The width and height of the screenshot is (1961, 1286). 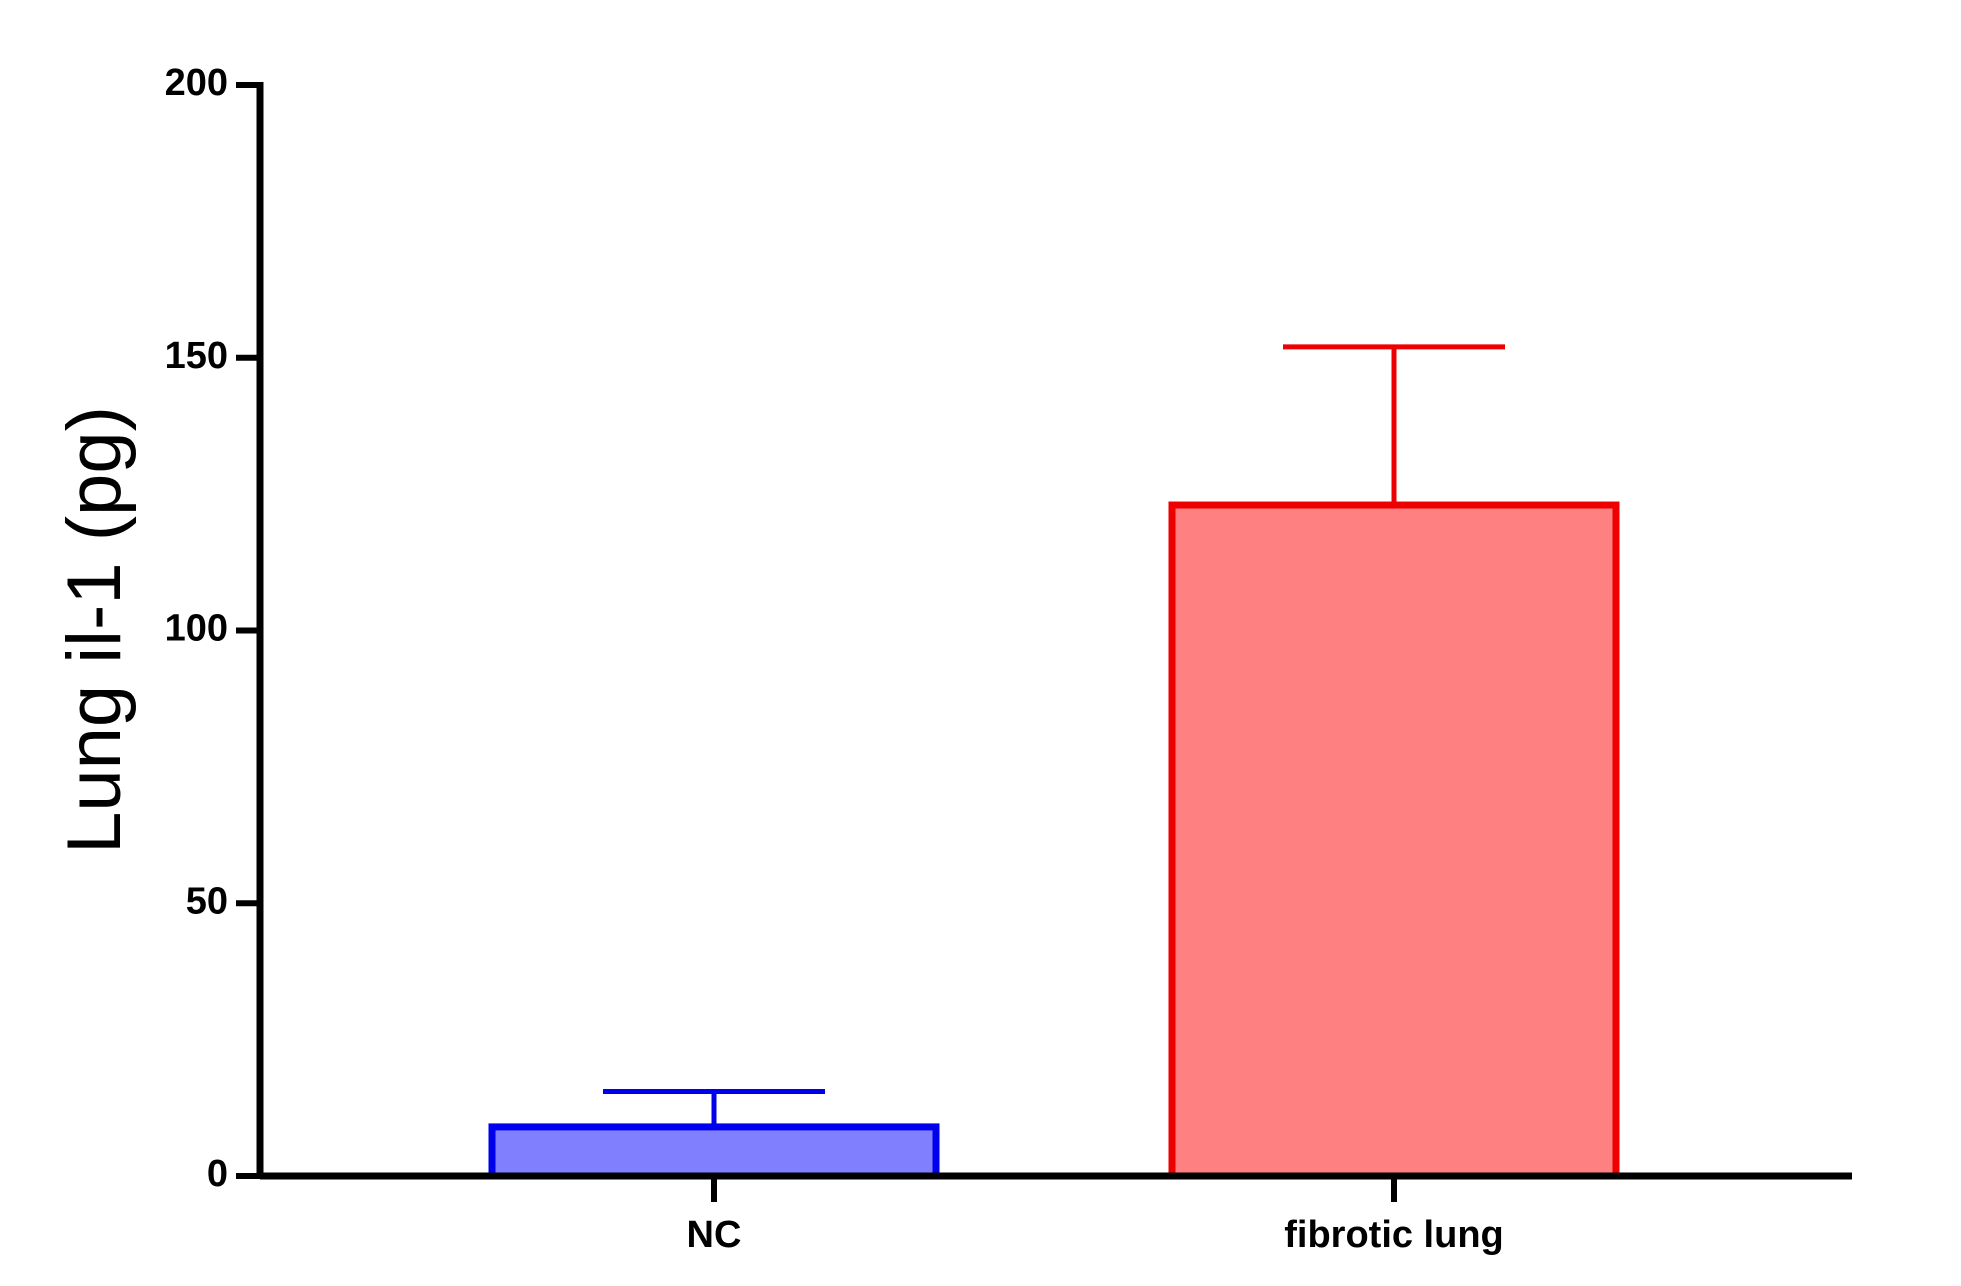 What do you see at coordinates (1394, 1235) in the screenshot?
I see `x-tick-label: fibrotic lung` at bounding box center [1394, 1235].